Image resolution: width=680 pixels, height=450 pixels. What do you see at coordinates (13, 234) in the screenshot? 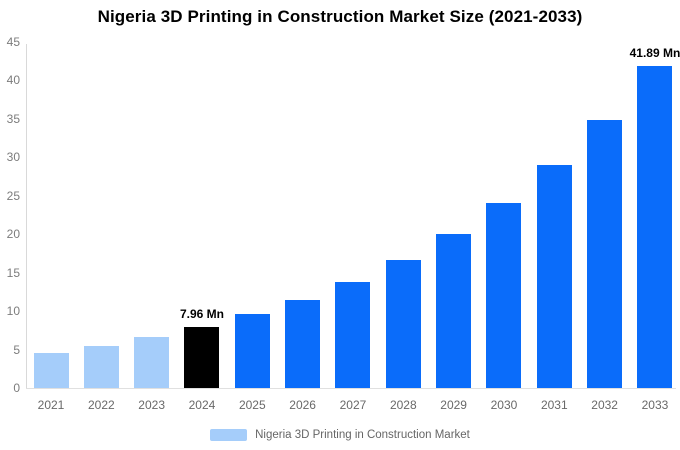
I see `y-label-20: 20` at bounding box center [13, 234].